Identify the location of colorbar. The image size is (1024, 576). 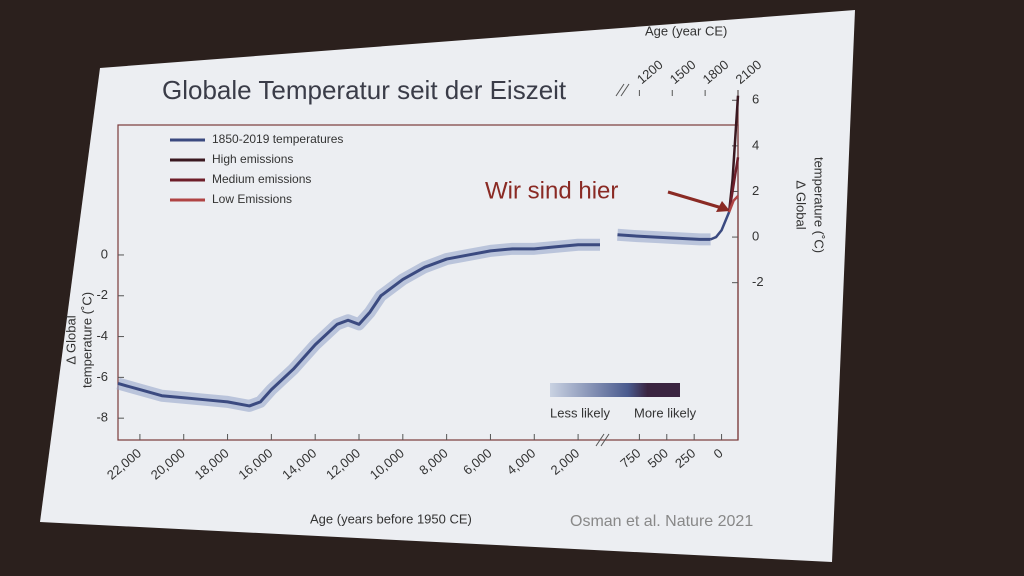
(615, 390).